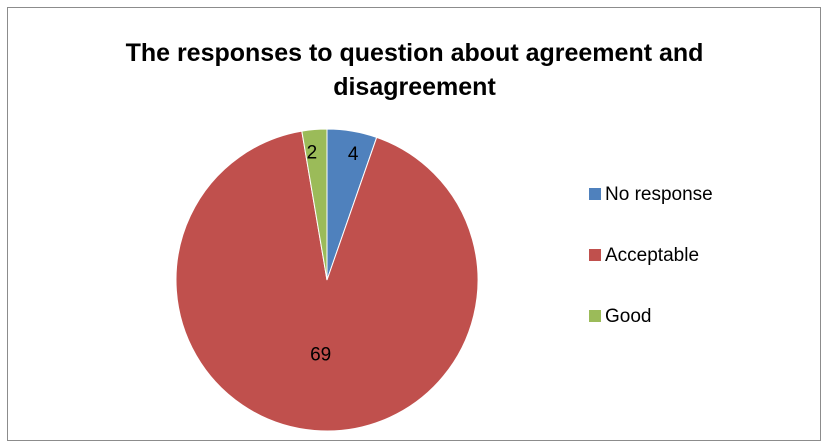  Describe the element at coordinates (312, 153) in the screenshot. I see `data-label-good: 2` at that location.